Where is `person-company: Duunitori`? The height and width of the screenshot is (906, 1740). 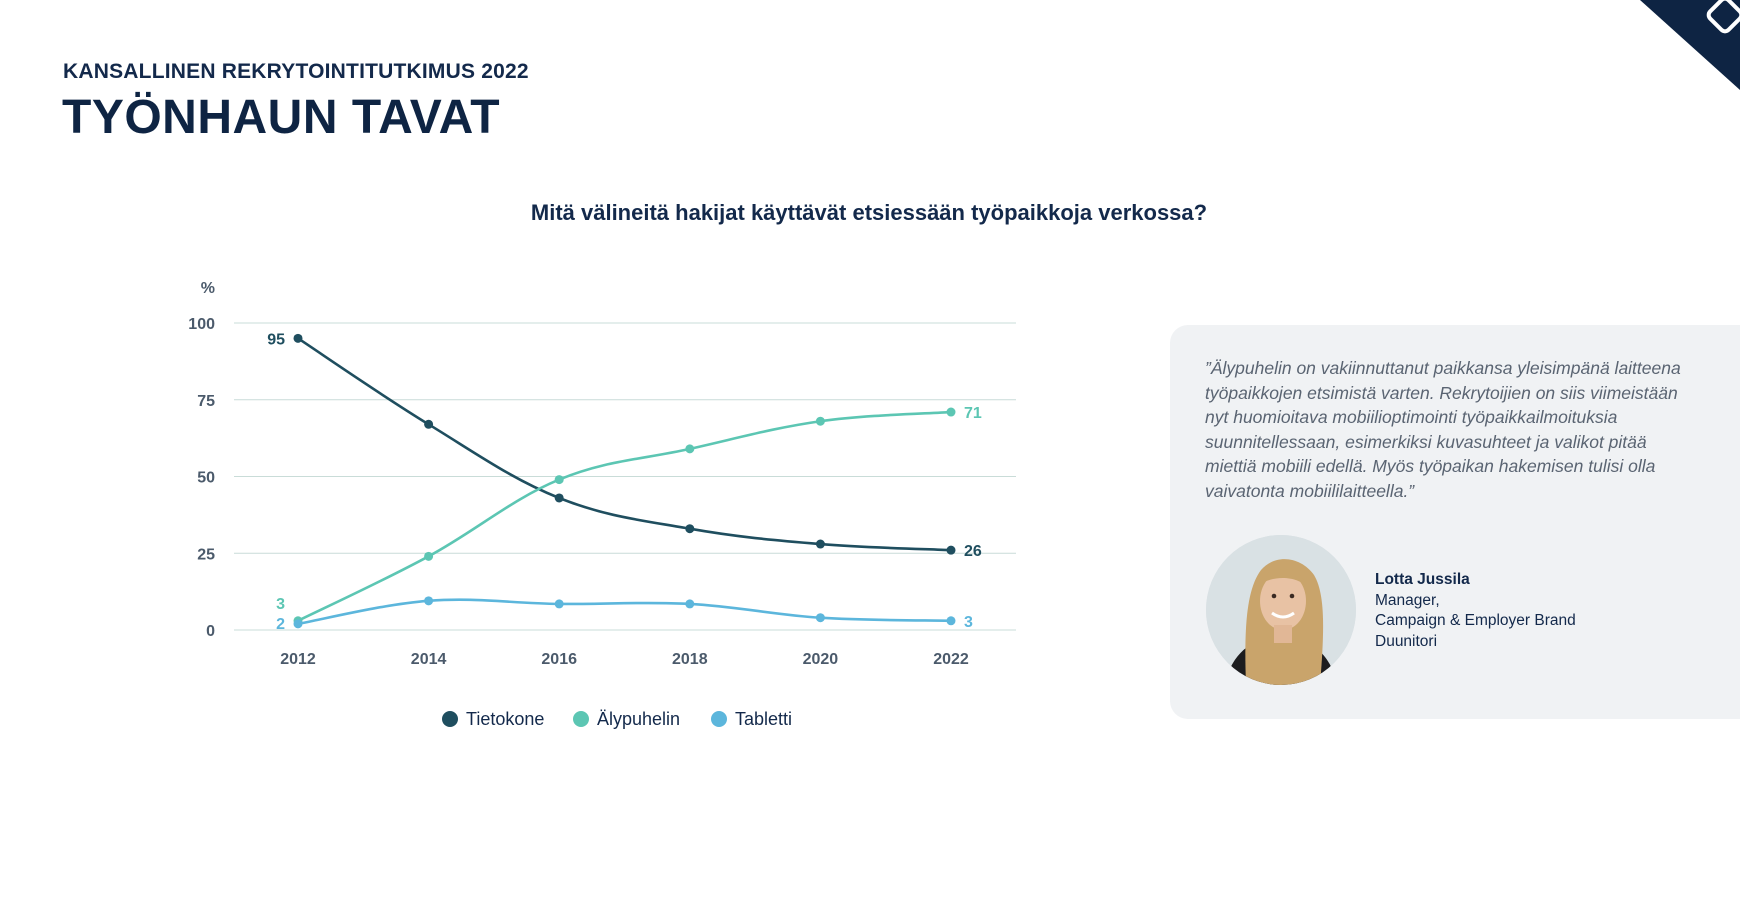
person-company: Duunitori is located at coordinates (1406, 641).